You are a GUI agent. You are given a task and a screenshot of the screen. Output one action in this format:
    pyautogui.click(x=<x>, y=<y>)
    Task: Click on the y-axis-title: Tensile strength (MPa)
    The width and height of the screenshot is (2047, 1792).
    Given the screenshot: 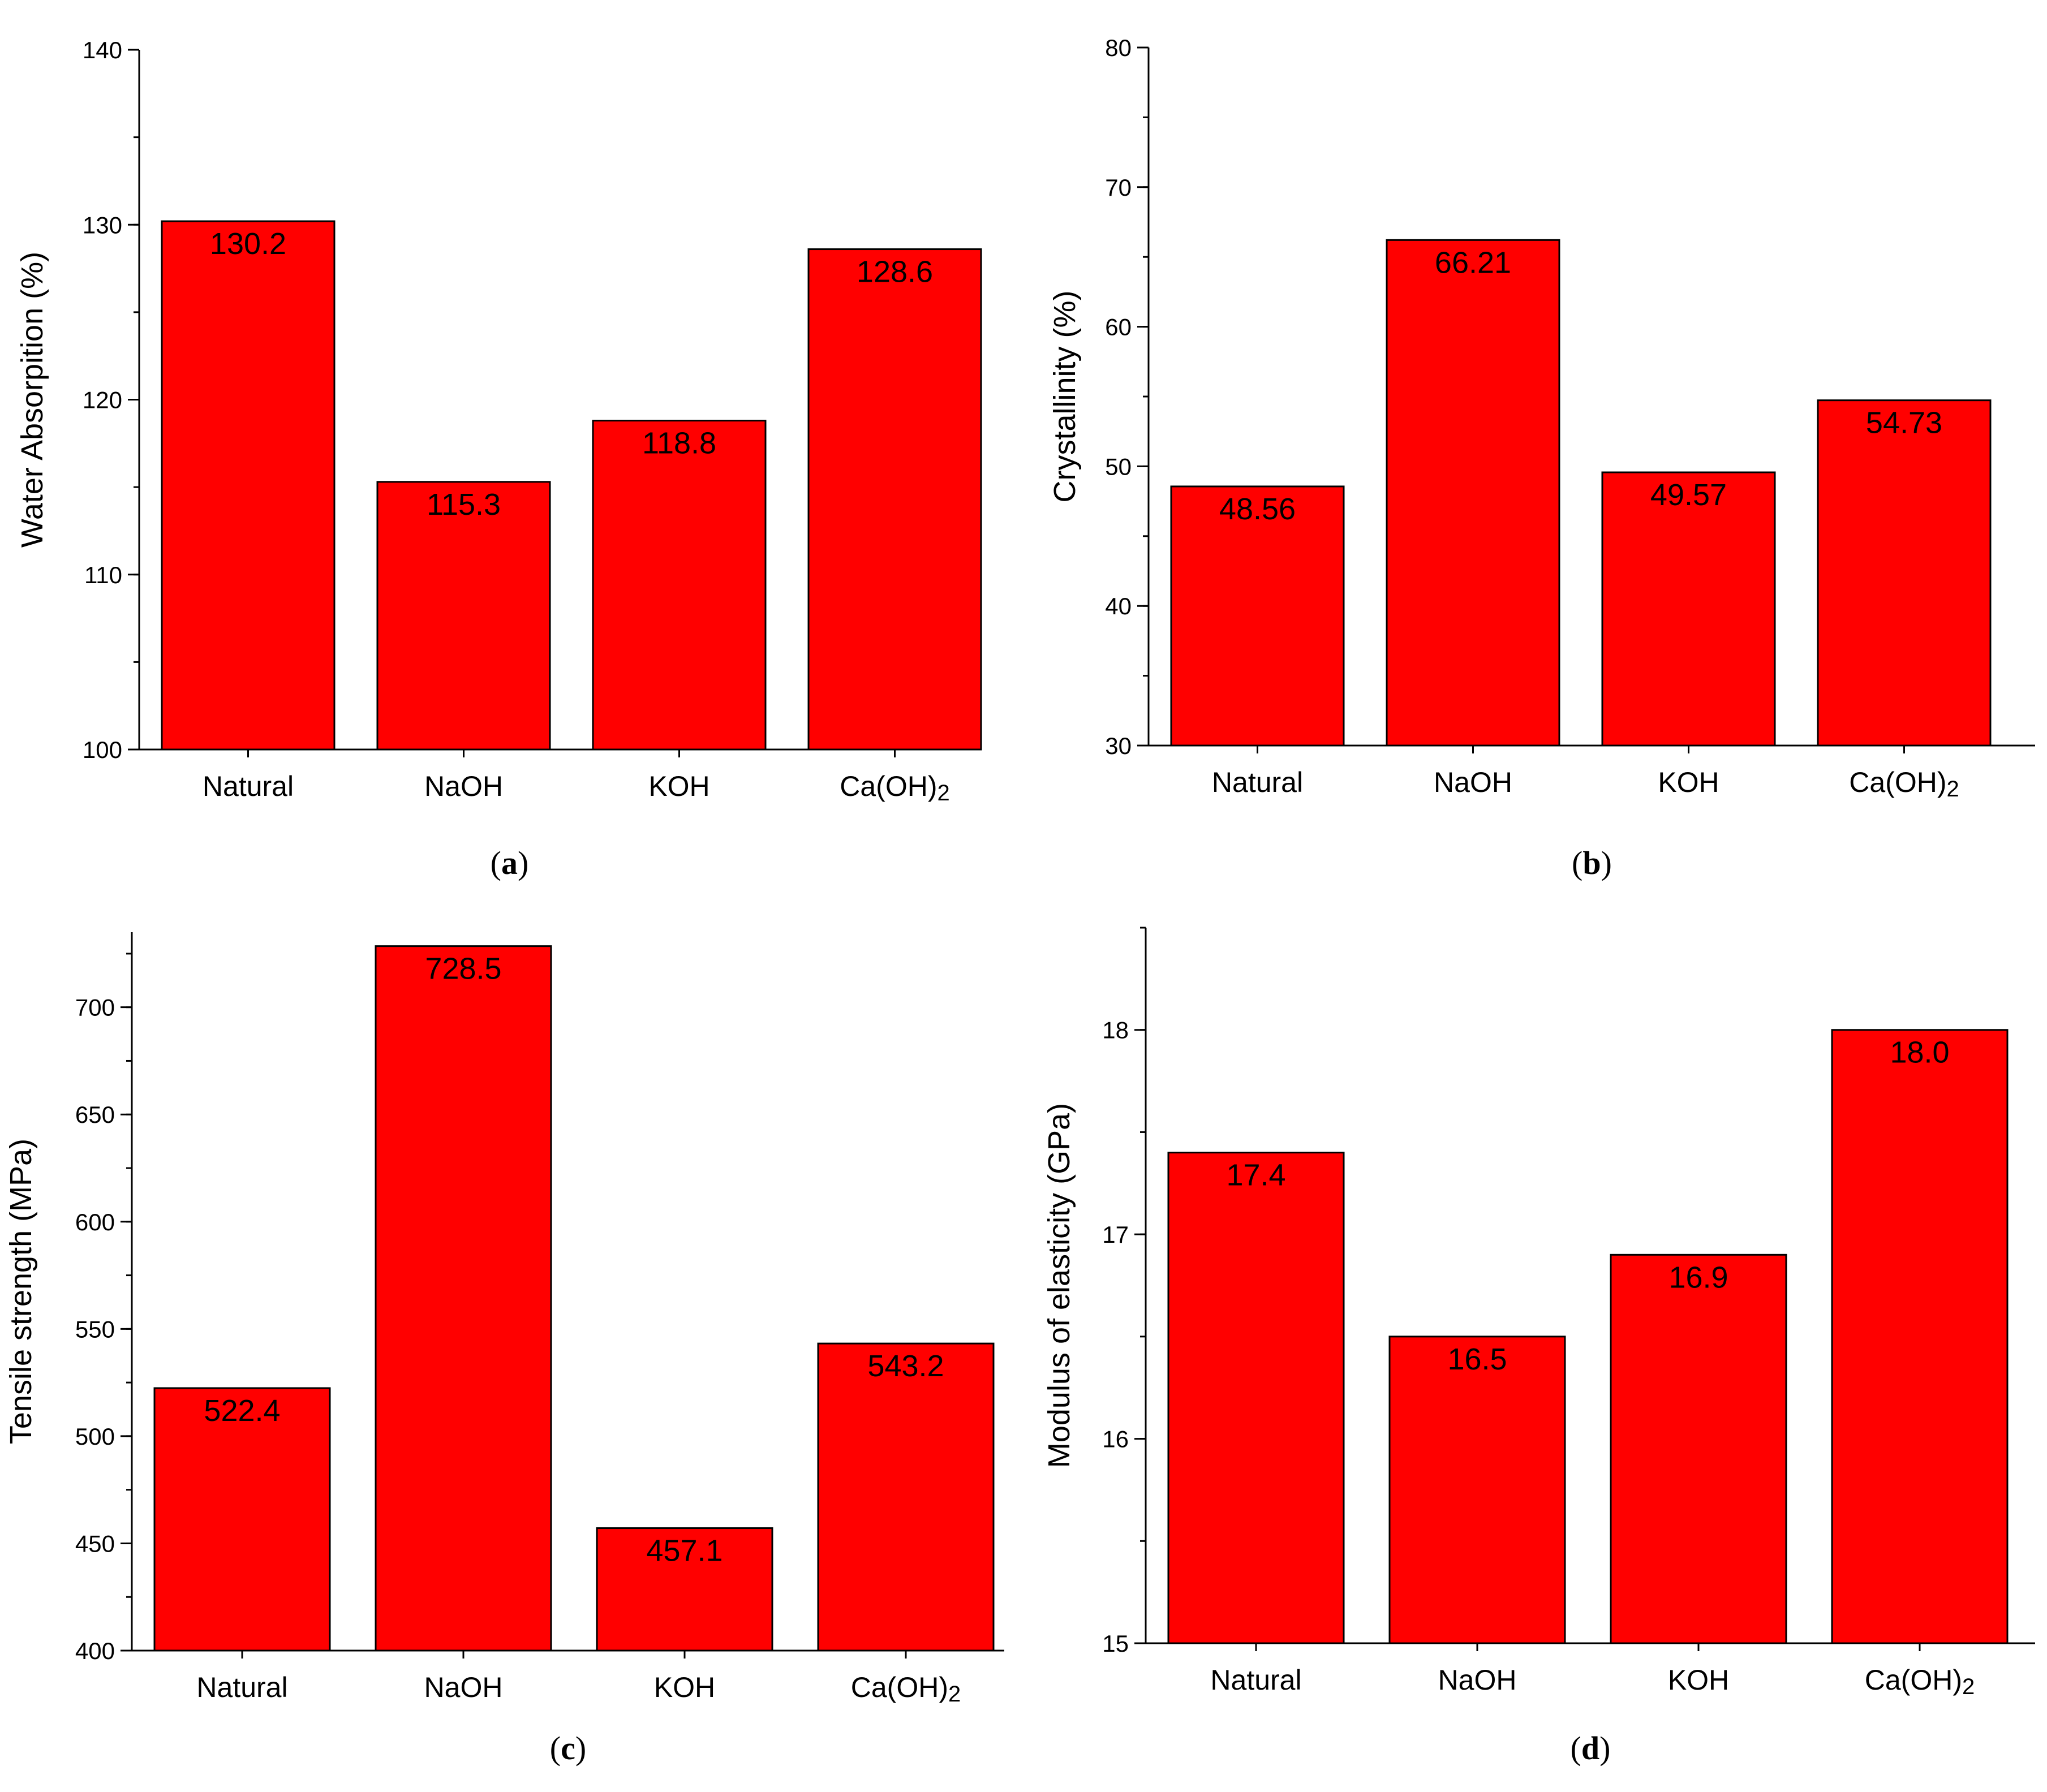 What is the action you would take?
    pyautogui.click(x=21, y=1291)
    